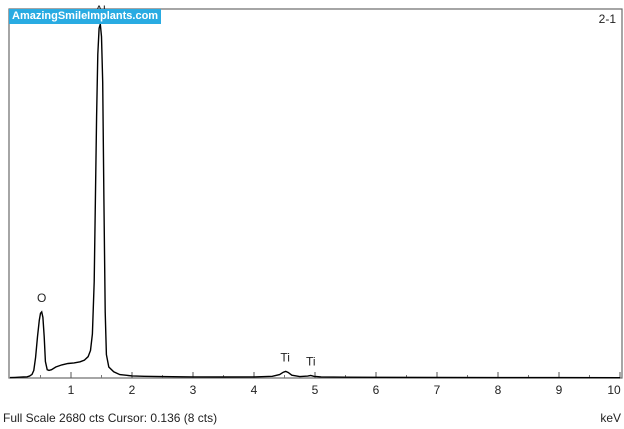 The width and height of the screenshot is (624, 429). Describe the element at coordinates (41, 298) in the screenshot. I see `peak-label-o: O` at that location.